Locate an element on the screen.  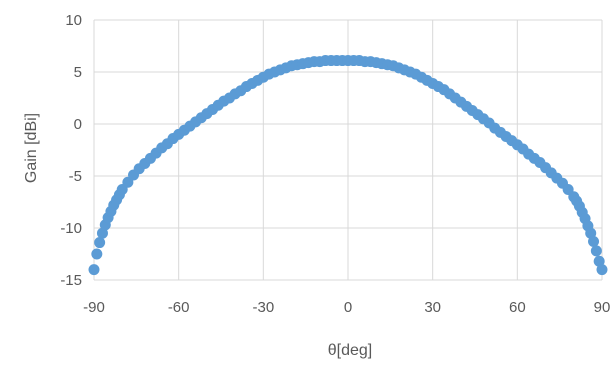
x-axis-title: θ[deg] is located at coordinates (350, 350).